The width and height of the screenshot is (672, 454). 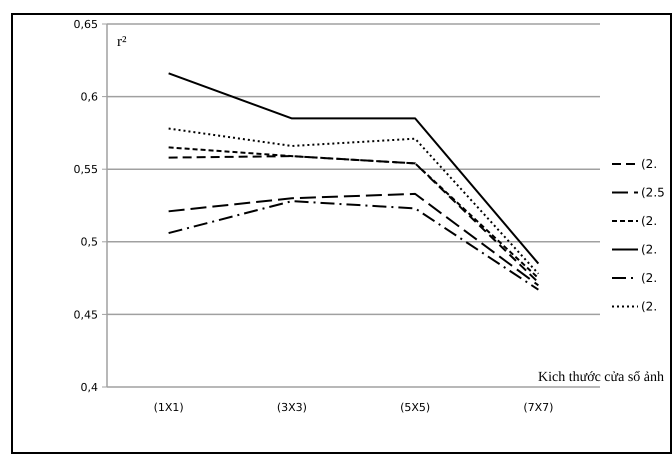 I want to click on legend-label: (2.5, so click(x=653, y=193).